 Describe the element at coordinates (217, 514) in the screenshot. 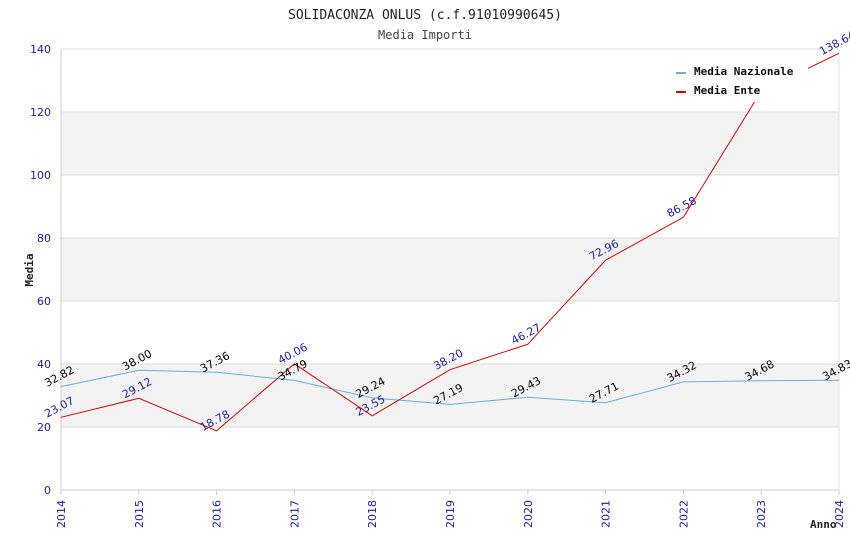

I see `x-tick-label: 2016` at that location.